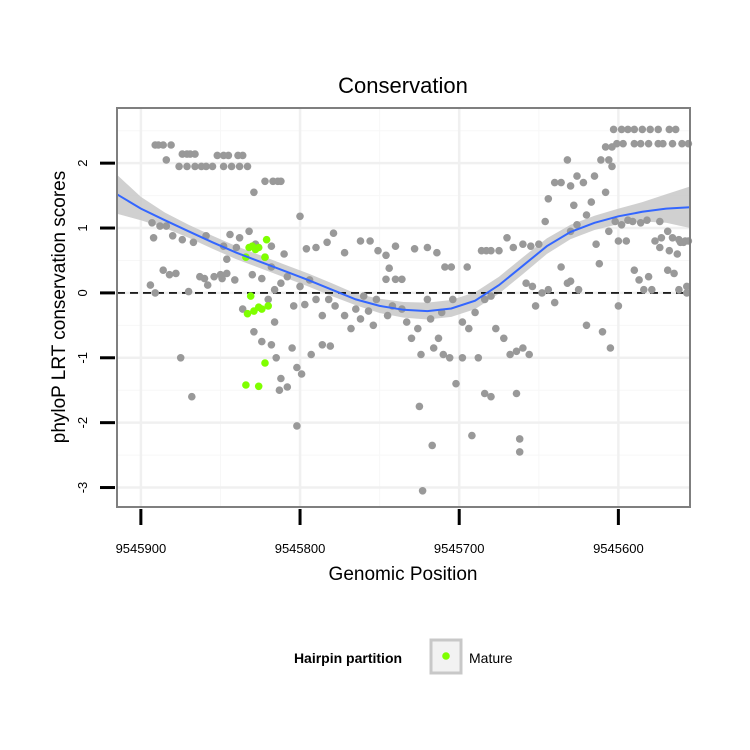  Describe the element at coordinates (82, 423) in the screenshot. I see `y-tick-label: -2` at that location.